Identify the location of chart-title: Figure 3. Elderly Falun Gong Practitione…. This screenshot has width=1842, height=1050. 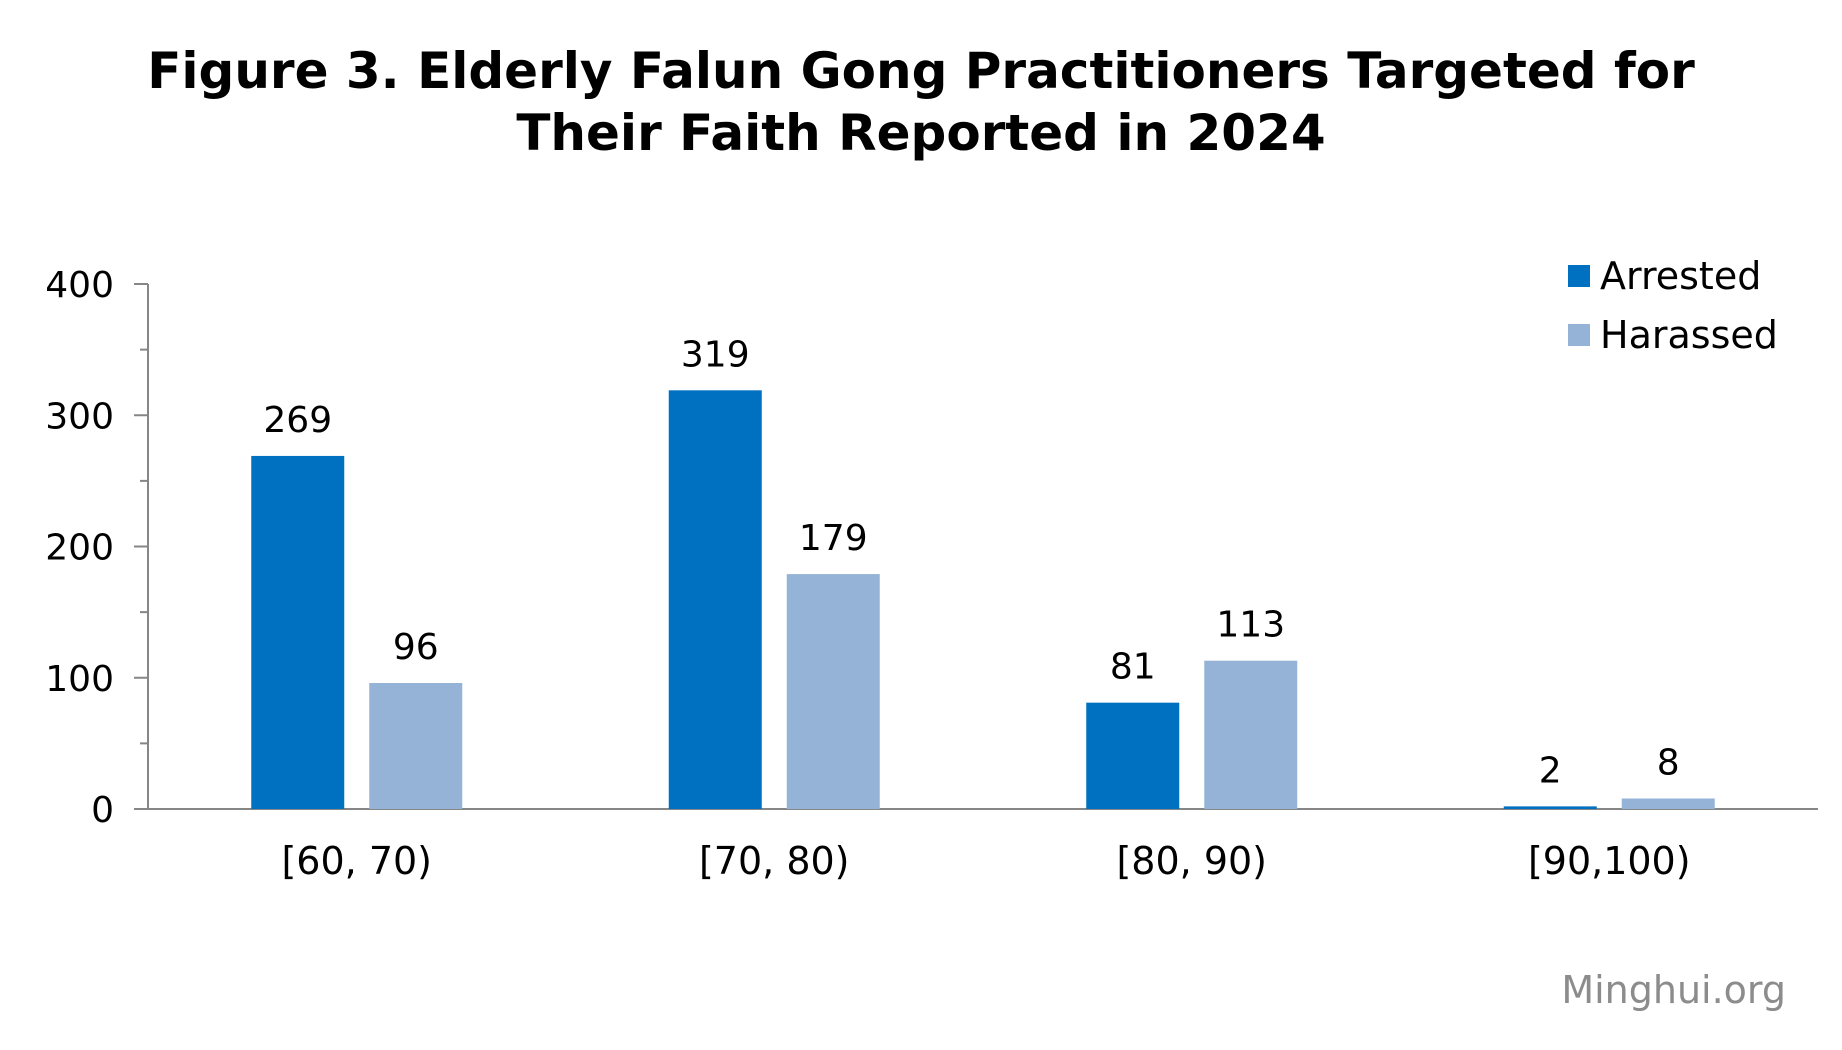
(921, 102).